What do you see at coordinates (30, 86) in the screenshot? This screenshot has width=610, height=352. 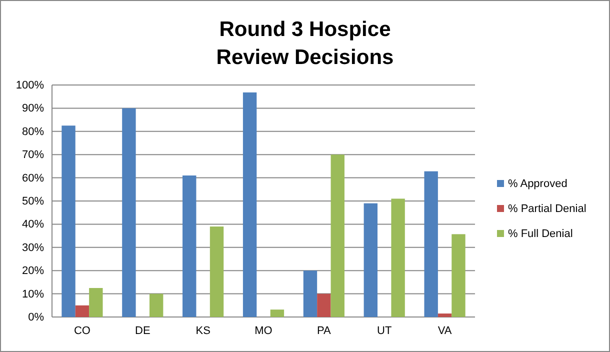 I see `y-tick-label: 100%` at bounding box center [30, 86].